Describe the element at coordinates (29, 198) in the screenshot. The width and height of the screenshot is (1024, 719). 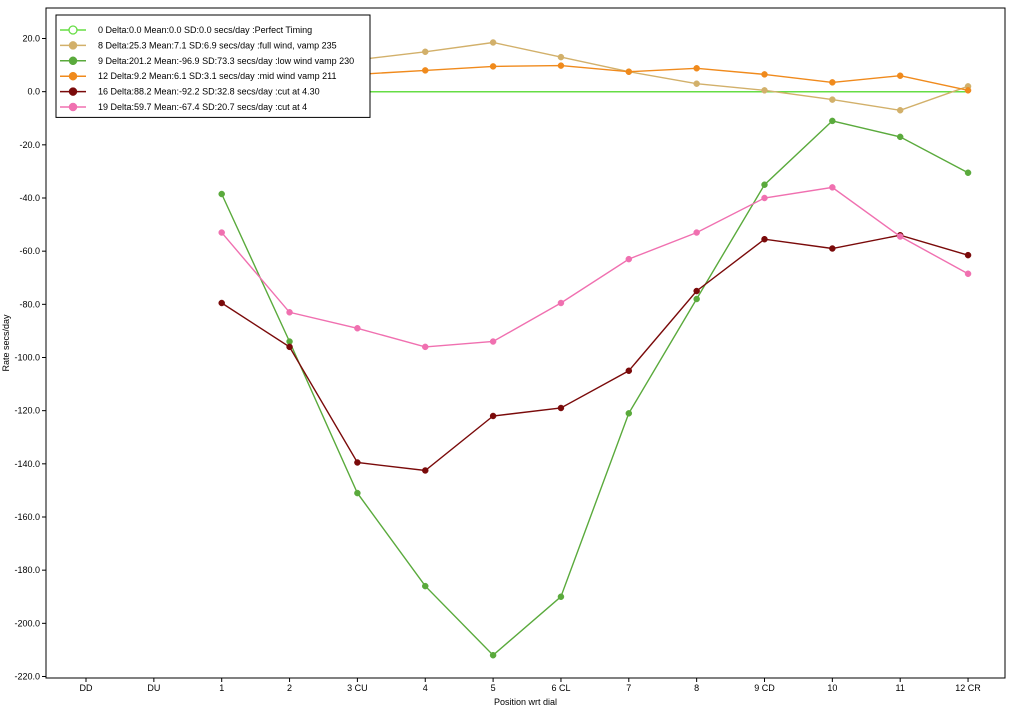
I see `y-tick-label: -40.0` at that location.